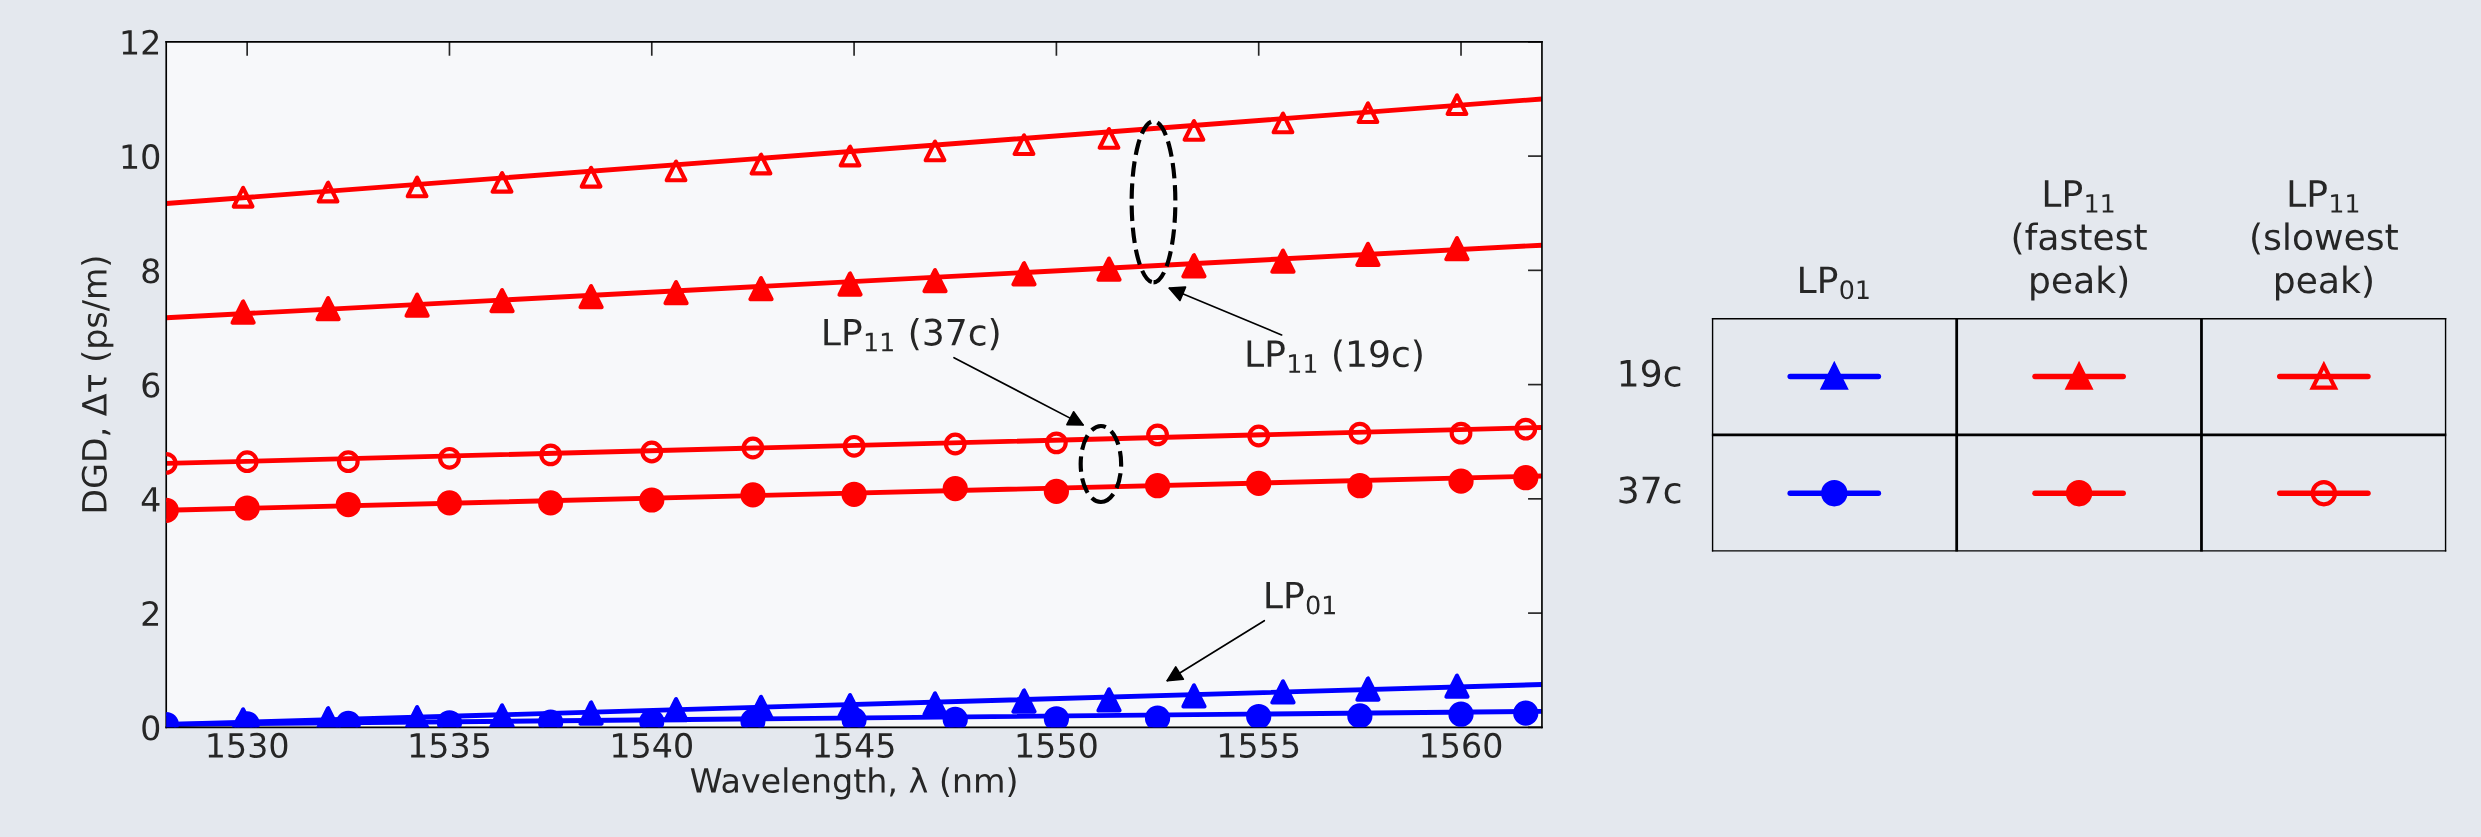 This screenshot has width=2481, height=837. Describe the element at coordinates (652, 745) in the screenshot. I see `x-tick-label: 1540` at that location.